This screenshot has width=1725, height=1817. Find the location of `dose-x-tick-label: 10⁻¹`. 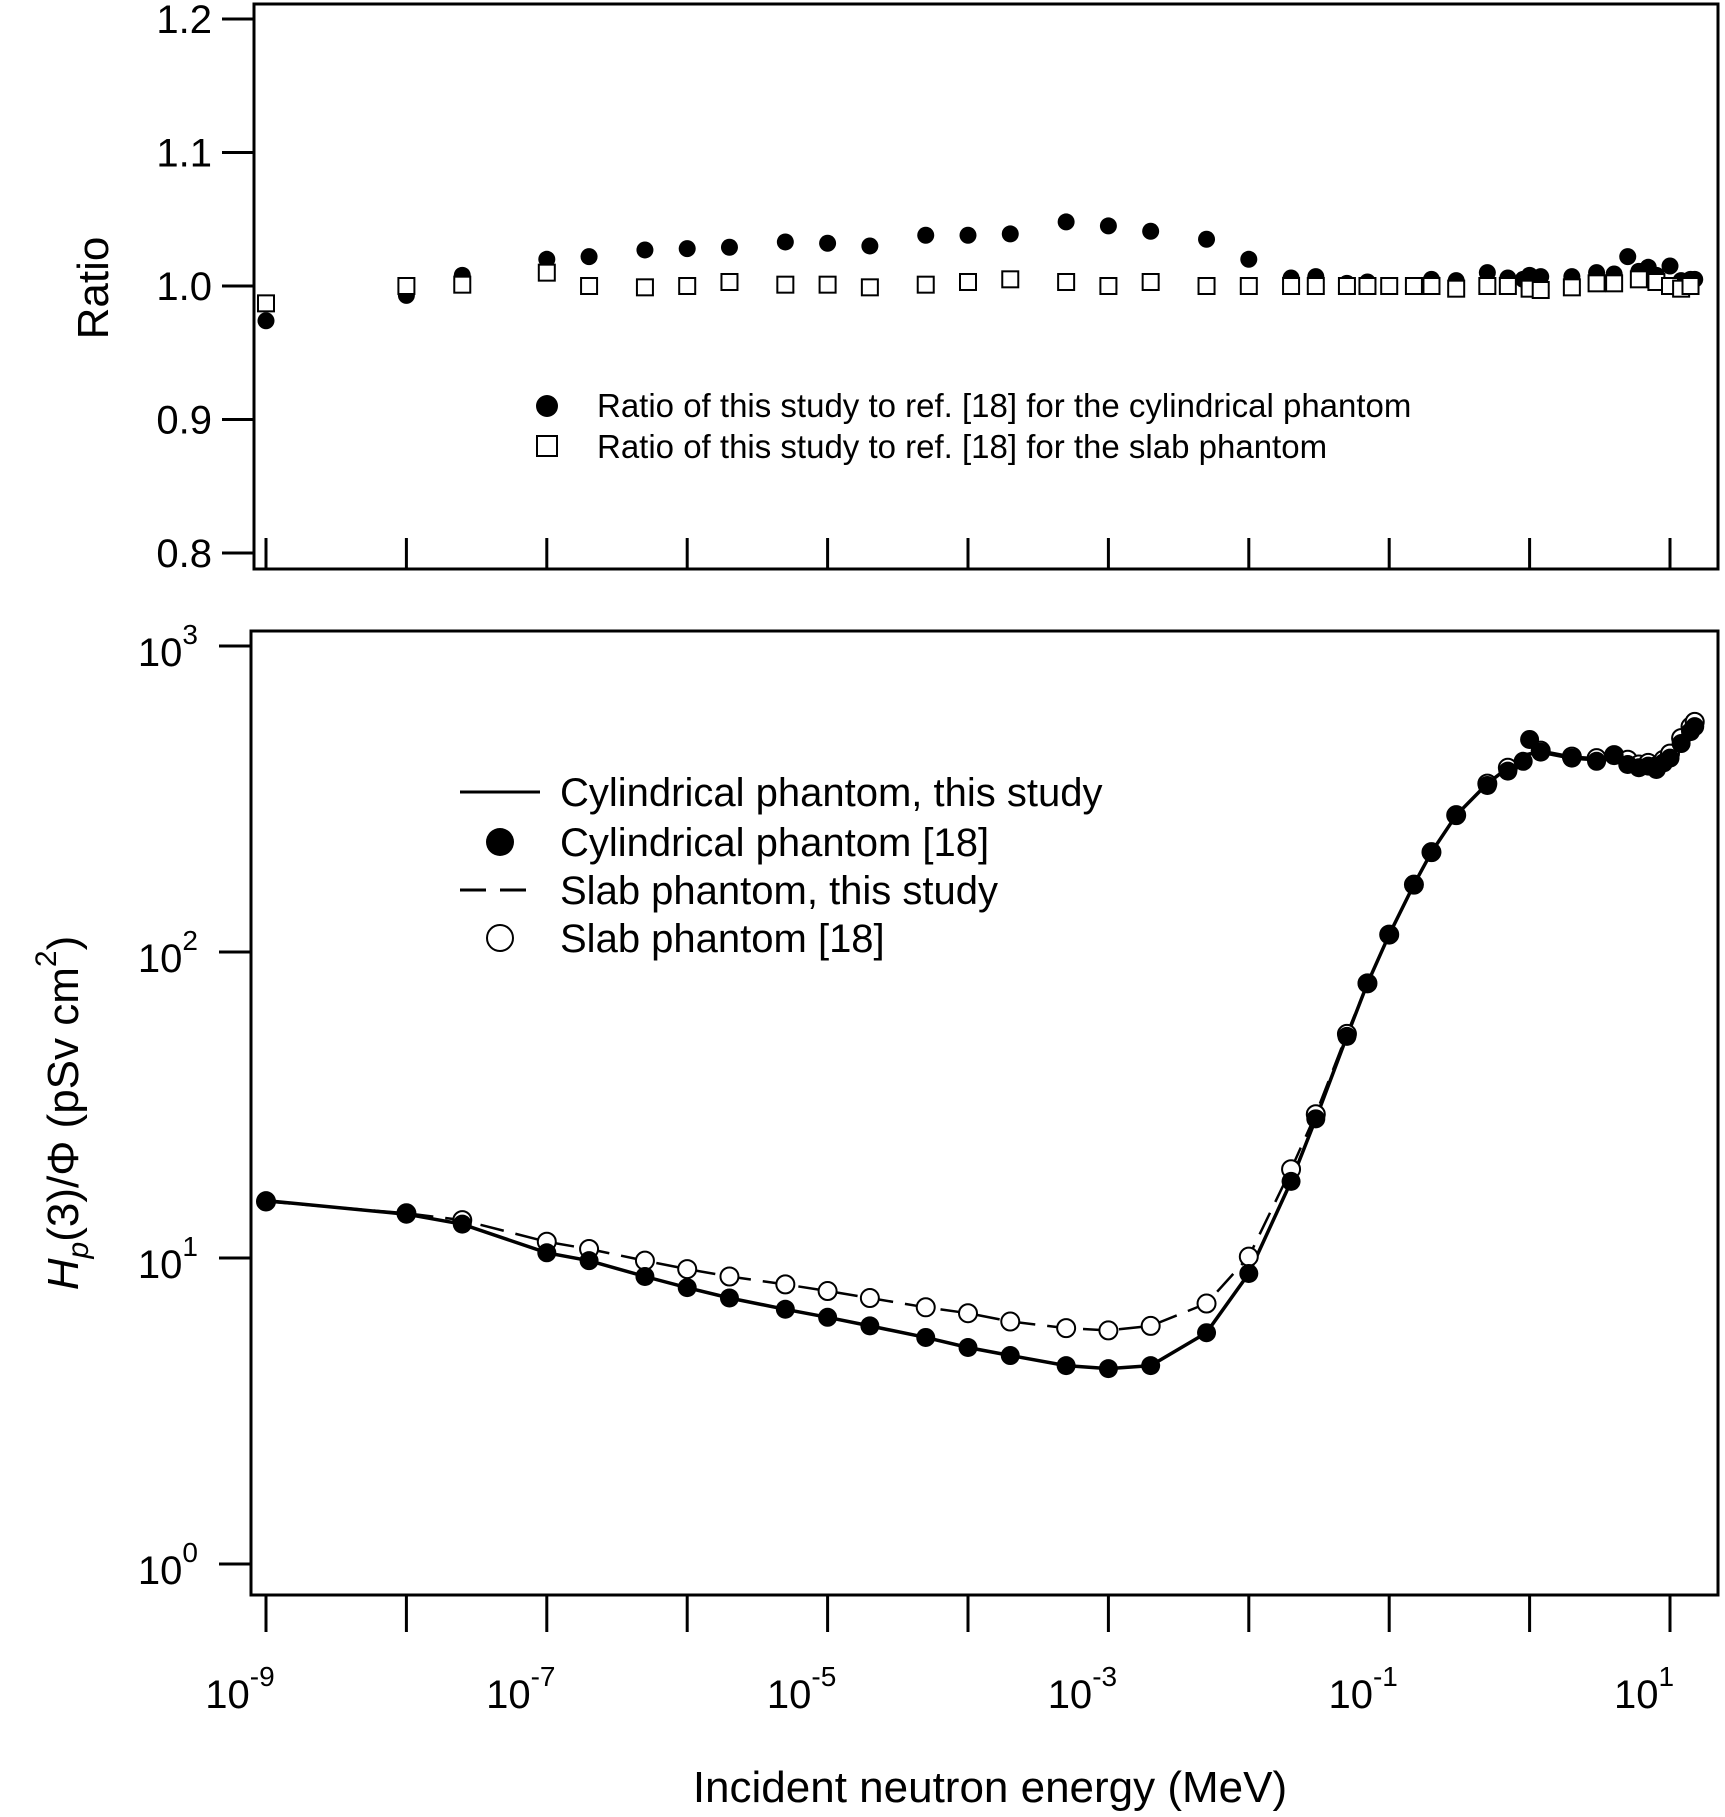

dose-x-tick-label: 10⁻¹ is located at coordinates (1362, 1689).